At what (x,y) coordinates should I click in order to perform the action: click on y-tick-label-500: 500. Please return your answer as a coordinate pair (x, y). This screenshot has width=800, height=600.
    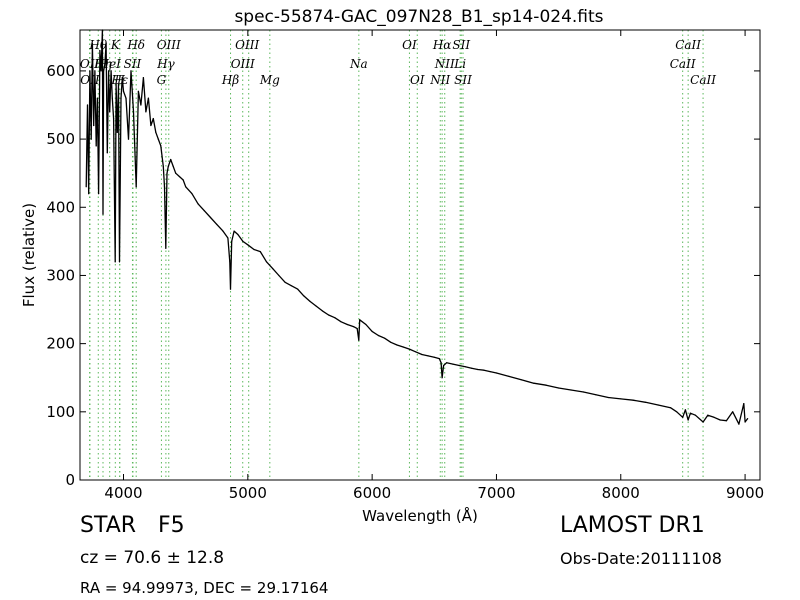
    Looking at the image, I should click on (60, 139).